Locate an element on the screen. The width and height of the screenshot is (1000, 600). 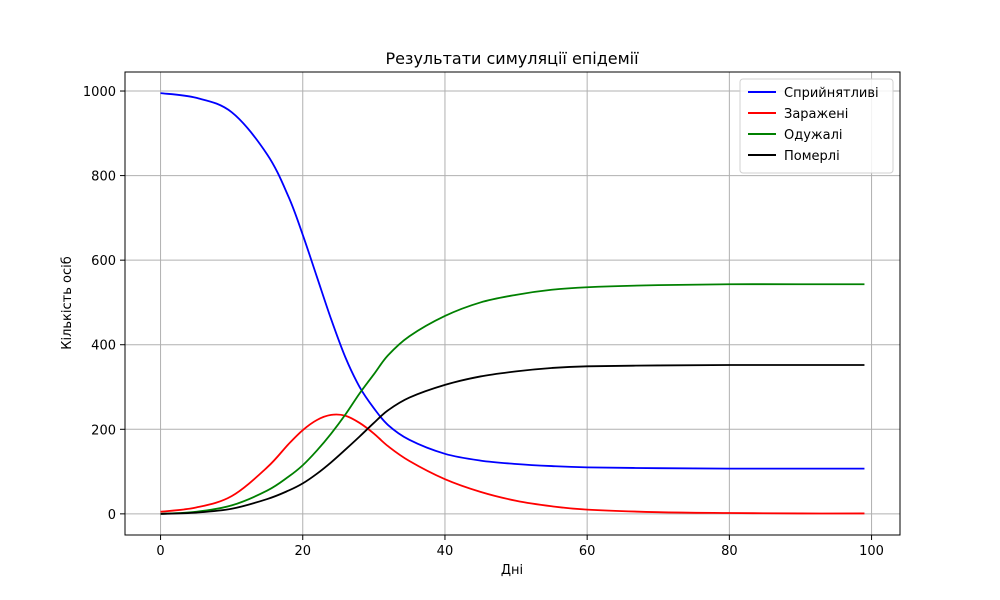
legend-label: Одужалі is located at coordinates (813, 135).